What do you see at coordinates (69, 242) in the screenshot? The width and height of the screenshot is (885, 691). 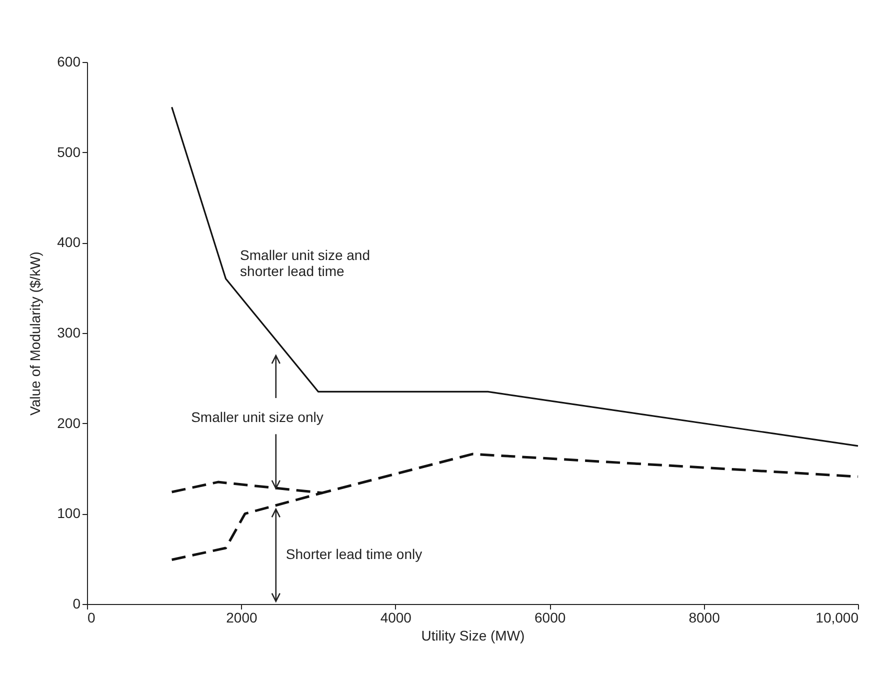 I see `y-tick-label: 400` at bounding box center [69, 242].